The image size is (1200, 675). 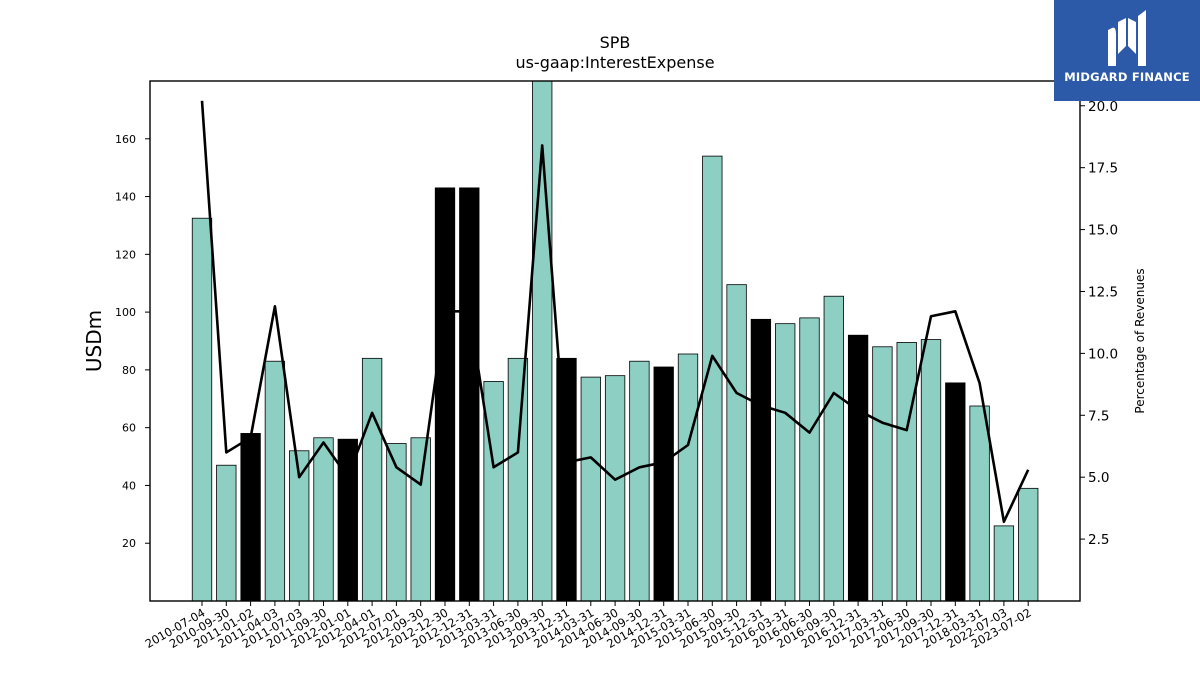 What do you see at coordinates (1098, 478) in the screenshot?
I see `y2-tick-label: 5.0` at bounding box center [1098, 478].